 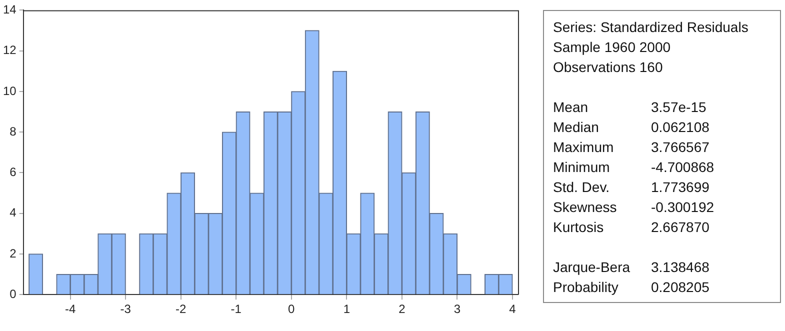 What do you see at coordinates (13, 213) in the screenshot?
I see `y-tick-label: 4` at bounding box center [13, 213].